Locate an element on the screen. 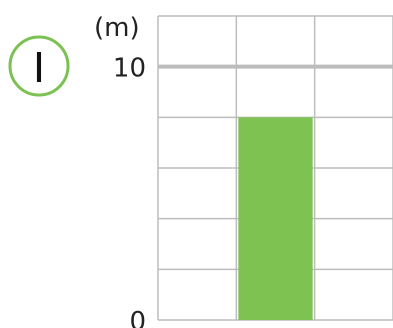 This screenshot has width=393, height=328. bar-layer is located at coordinates (275, 218).